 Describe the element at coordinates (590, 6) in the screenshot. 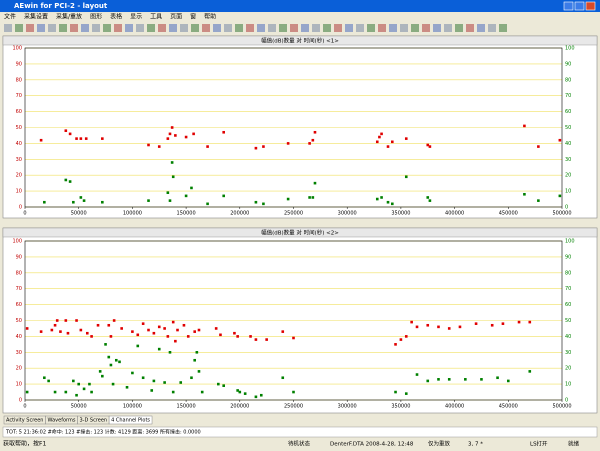

I see `close` at that location.